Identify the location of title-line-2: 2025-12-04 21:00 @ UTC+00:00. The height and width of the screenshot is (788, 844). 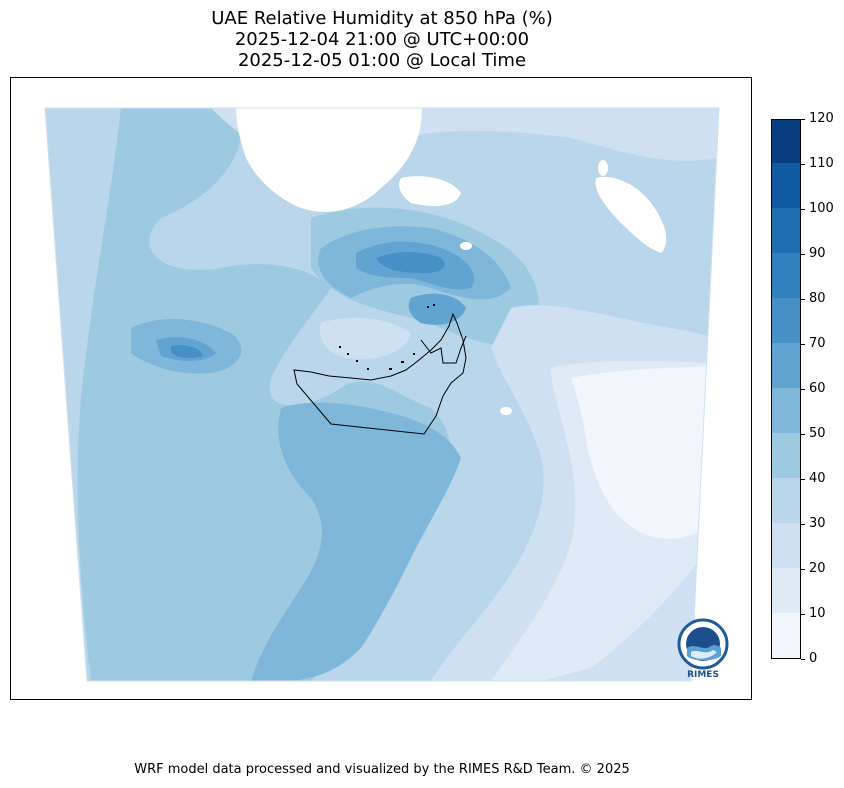
(382, 39).